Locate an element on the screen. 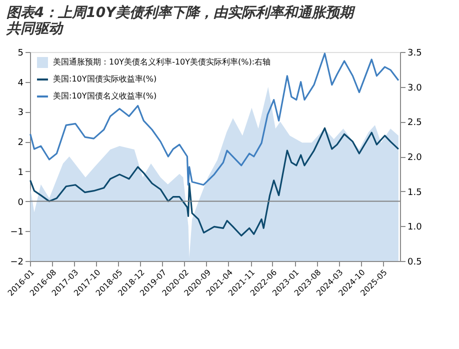 This screenshot has width=459, height=349. y-tick-label: 3 is located at coordinates (21, 113).